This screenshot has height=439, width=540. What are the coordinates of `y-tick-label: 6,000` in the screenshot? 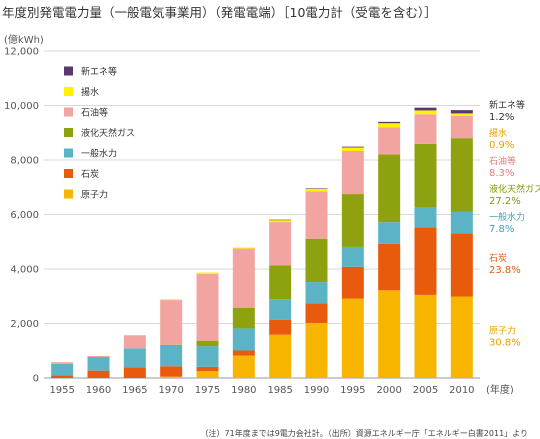 It's located at (24, 215).